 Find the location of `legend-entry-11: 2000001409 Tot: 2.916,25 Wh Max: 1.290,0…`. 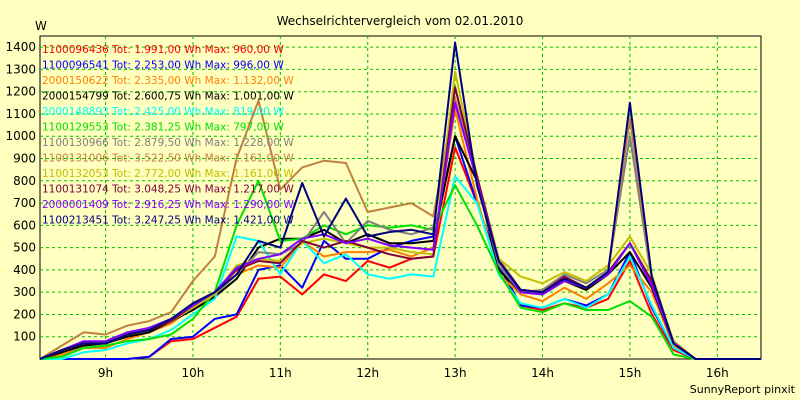

legend-entry-11: 2000001409 Tot: 2.916,25 Wh Max: 1.290,0… is located at coordinates (168, 205).